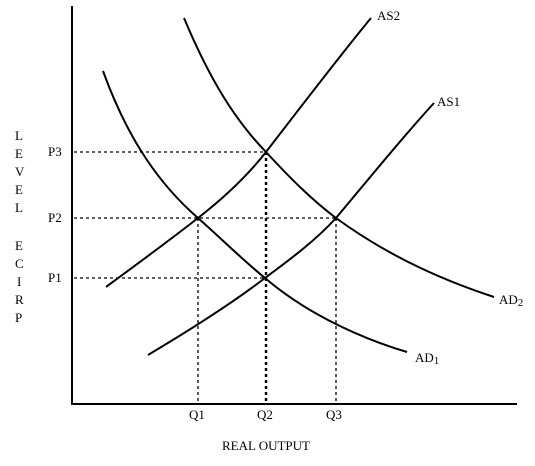 The image size is (535, 466). What do you see at coordinates (19, 299) in the screenshot?
I see `y-axis-letter: R` at bounding box center [19, 299].